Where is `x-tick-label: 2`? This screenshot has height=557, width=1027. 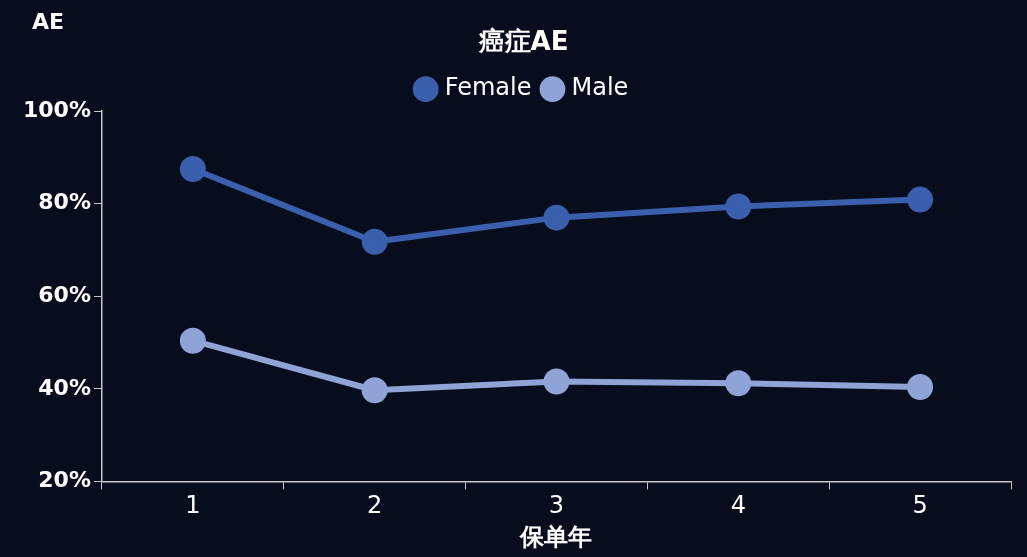
x-tick-label: 2 is located at coordinates (375, 505).